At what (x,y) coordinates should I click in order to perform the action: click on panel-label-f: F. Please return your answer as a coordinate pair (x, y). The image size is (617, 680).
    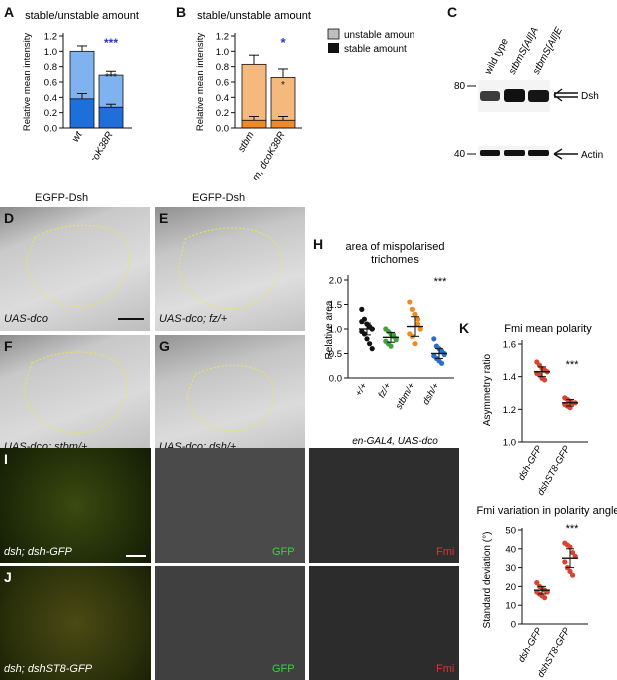
    Looking at the image, I should click on (8, 346).